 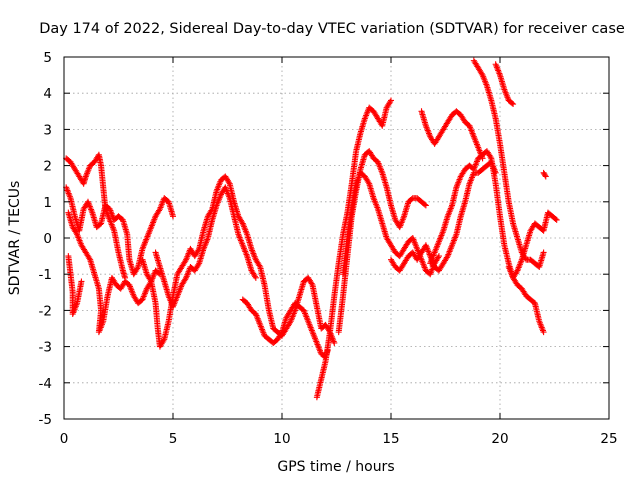 What do you see at coordinates (47, 167) in the screenshot?
I see `y-tick-label: 2` at bounding box center [47, 167].